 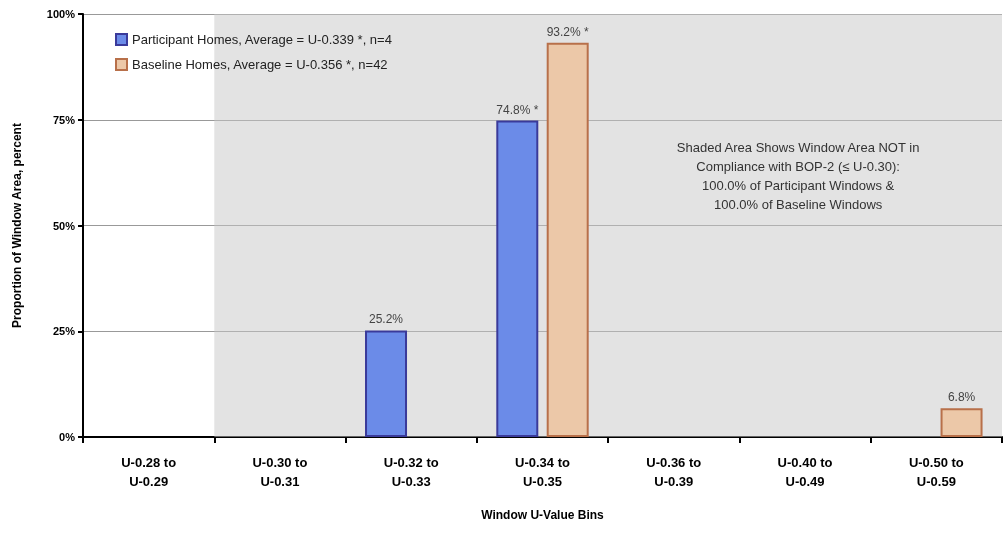 What do you see at coordinates (61, 14) in the screenshot?
I see `y-tick-label: 100%` at bounding box center [61, 14].